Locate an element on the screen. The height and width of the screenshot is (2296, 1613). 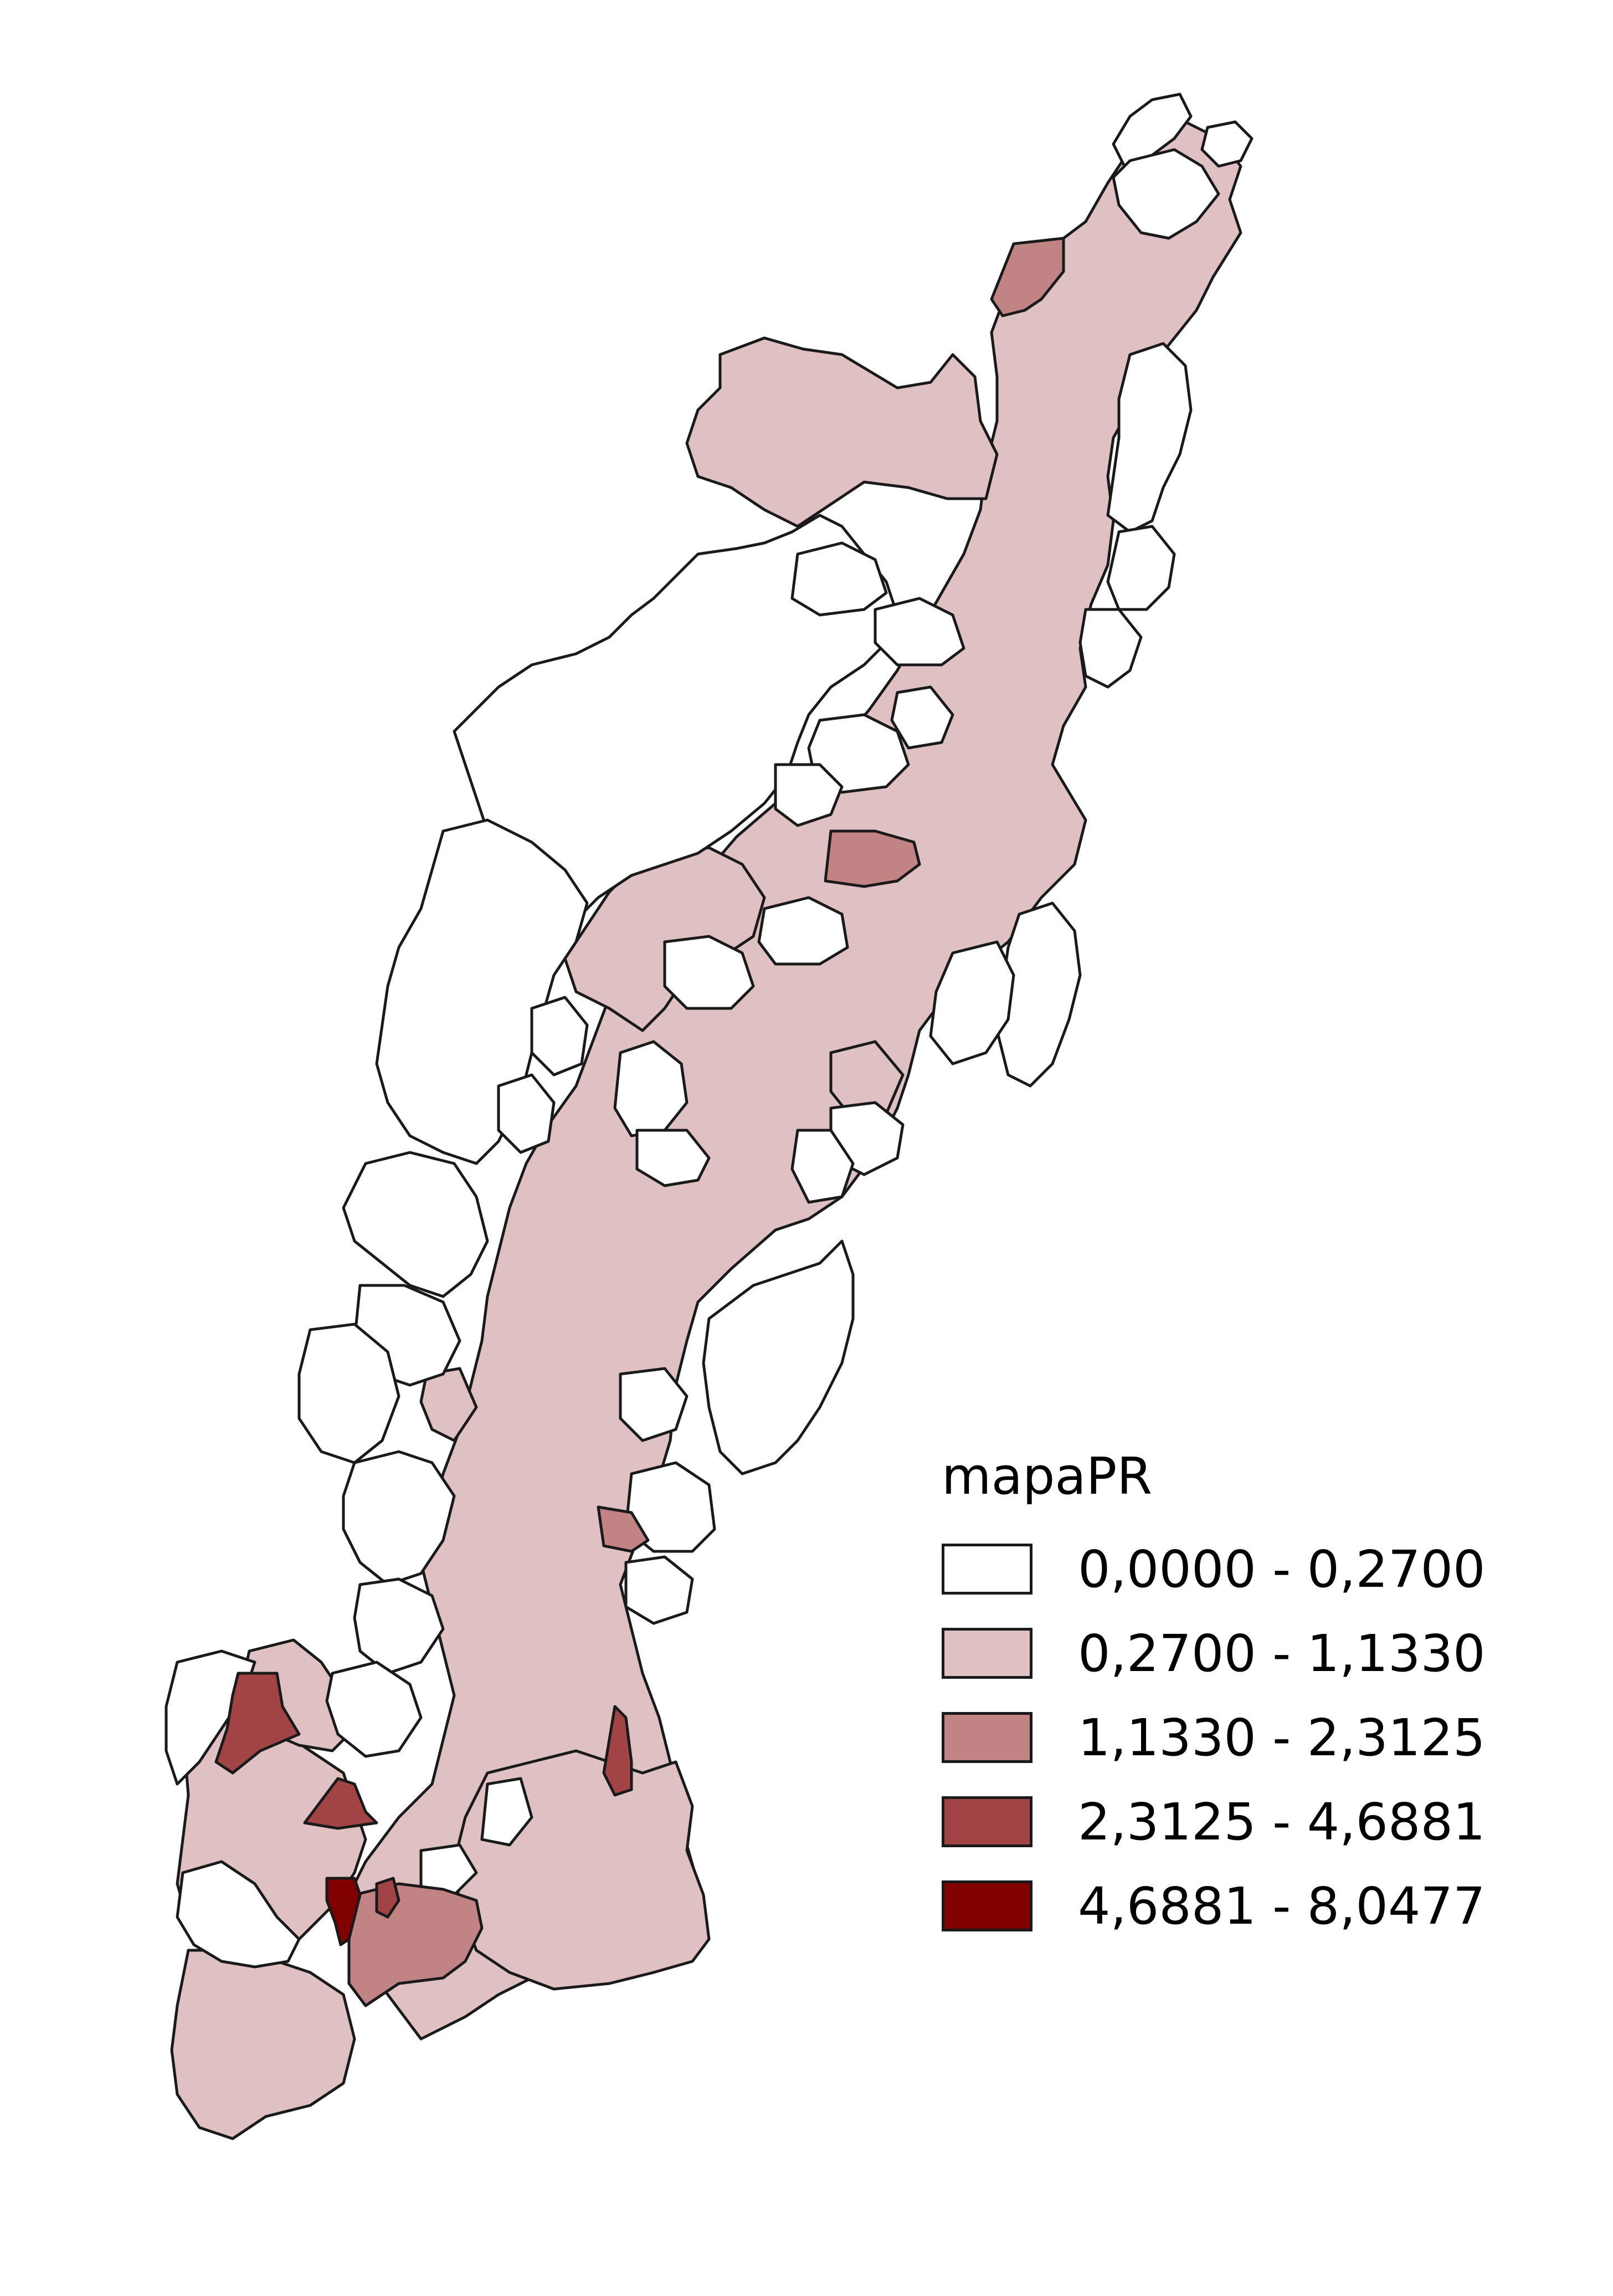
legend-label: 1,1330 - 2,3125 is located at coordinates (1282, 1737).